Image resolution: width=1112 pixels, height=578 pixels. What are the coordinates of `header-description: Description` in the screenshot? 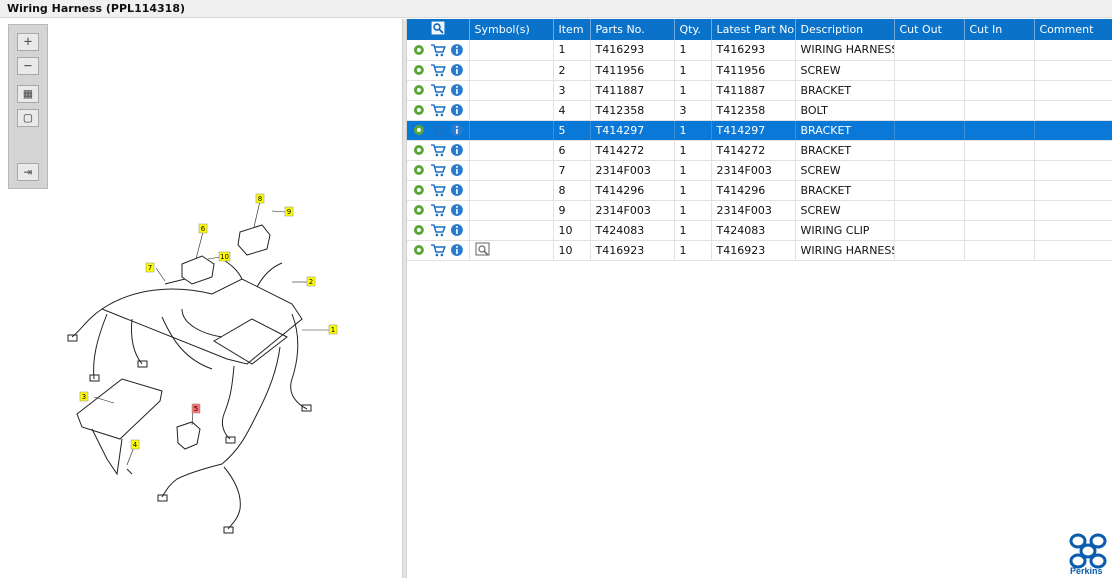 It's located at (845, 29).